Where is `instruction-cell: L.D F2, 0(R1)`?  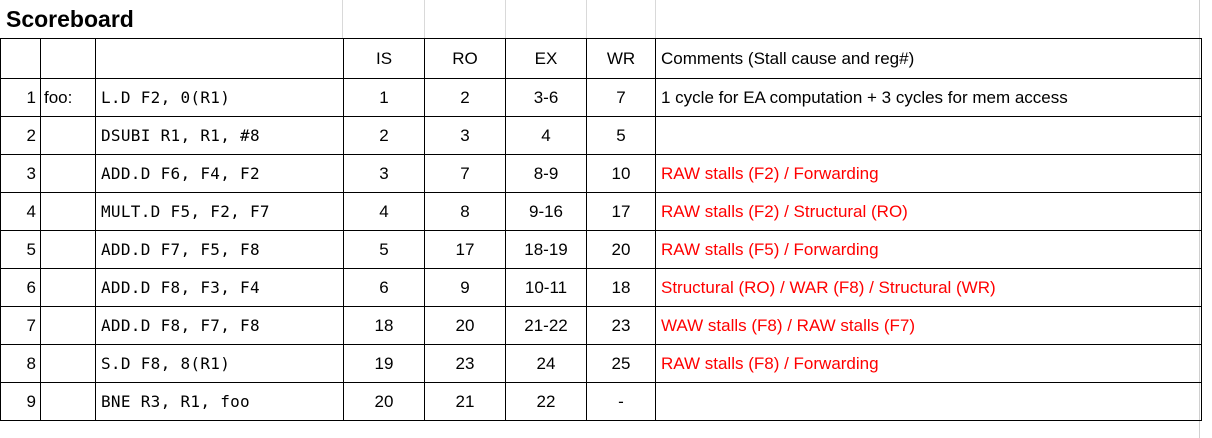
instruction-cell: L.D F2, 0(R1) is located at coordinates (219, 97).